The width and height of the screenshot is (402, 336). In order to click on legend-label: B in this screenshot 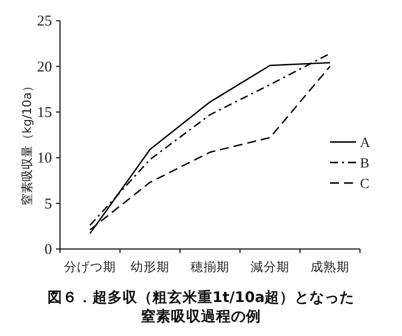, I will do `click(365, 164)`.